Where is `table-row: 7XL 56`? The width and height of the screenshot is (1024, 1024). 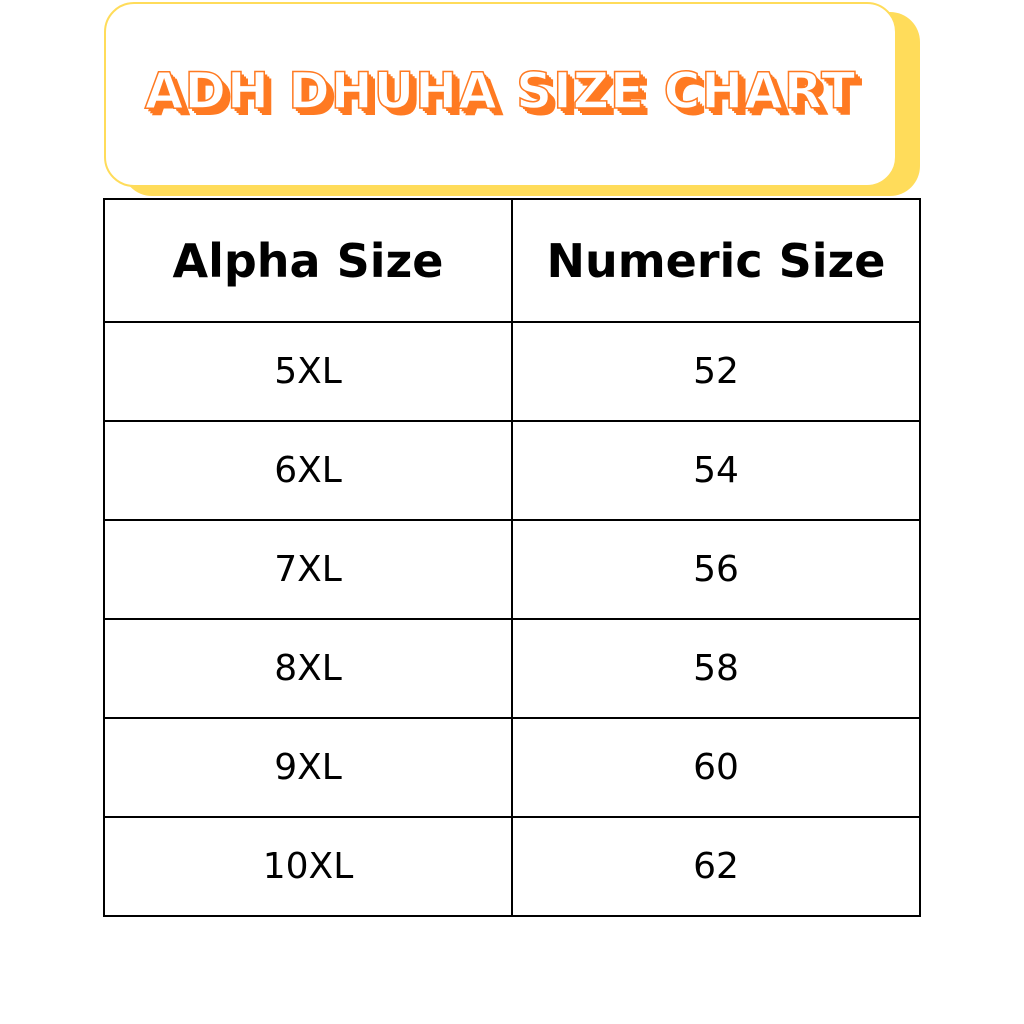
table-row: 7XL 56 is located at coordinates (512, 569).